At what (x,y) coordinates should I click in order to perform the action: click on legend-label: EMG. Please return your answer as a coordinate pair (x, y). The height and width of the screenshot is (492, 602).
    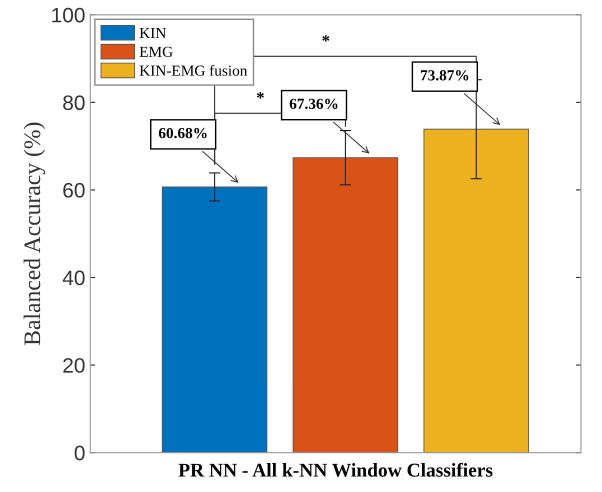
    Looking at the image, I should click on (156, 51).